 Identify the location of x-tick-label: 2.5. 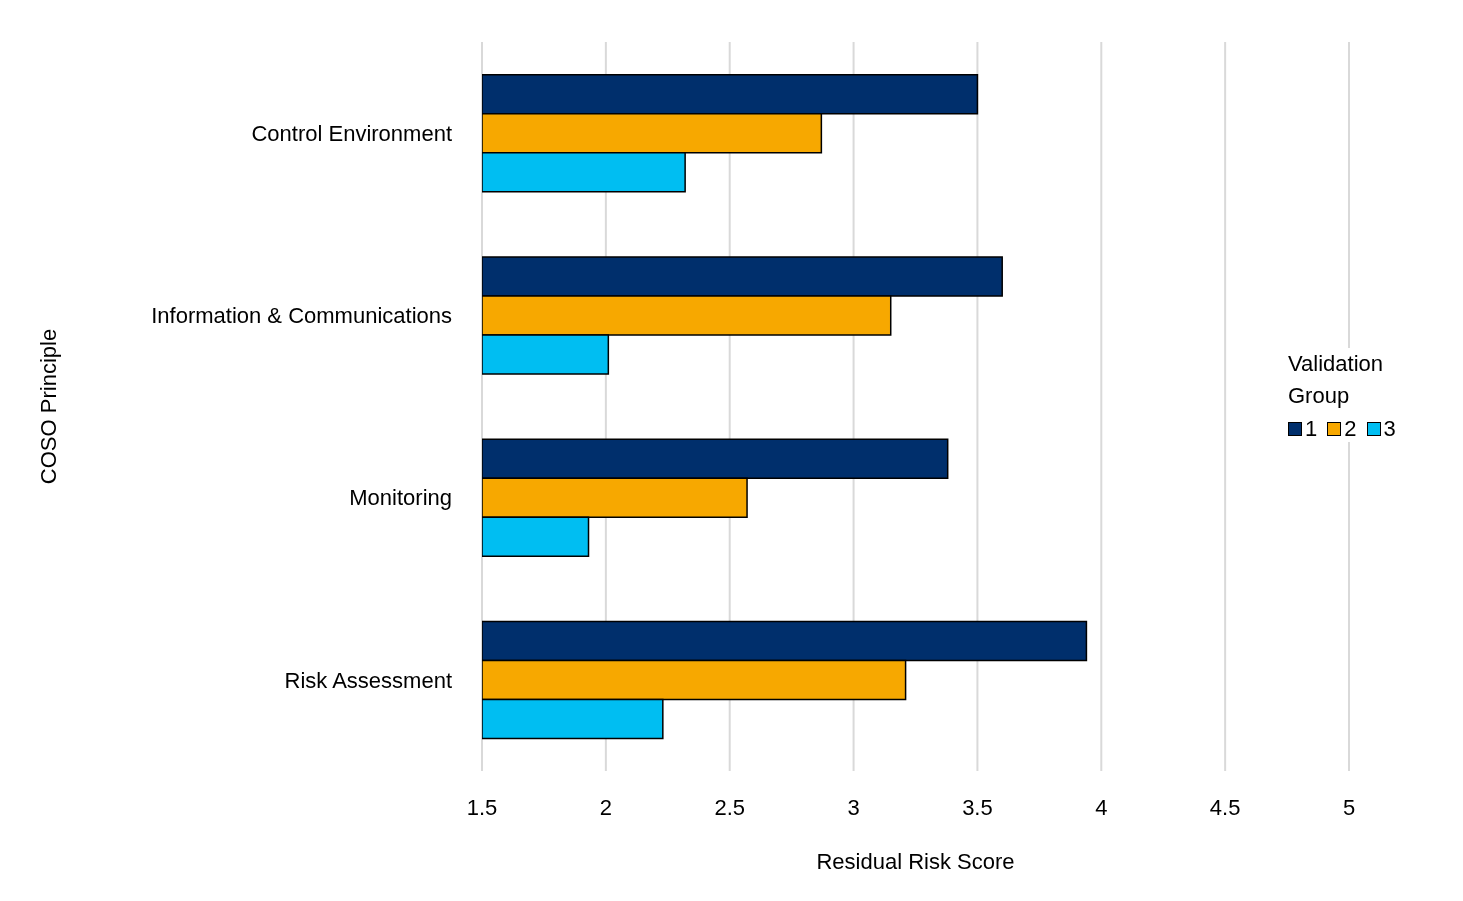
(730, 807).